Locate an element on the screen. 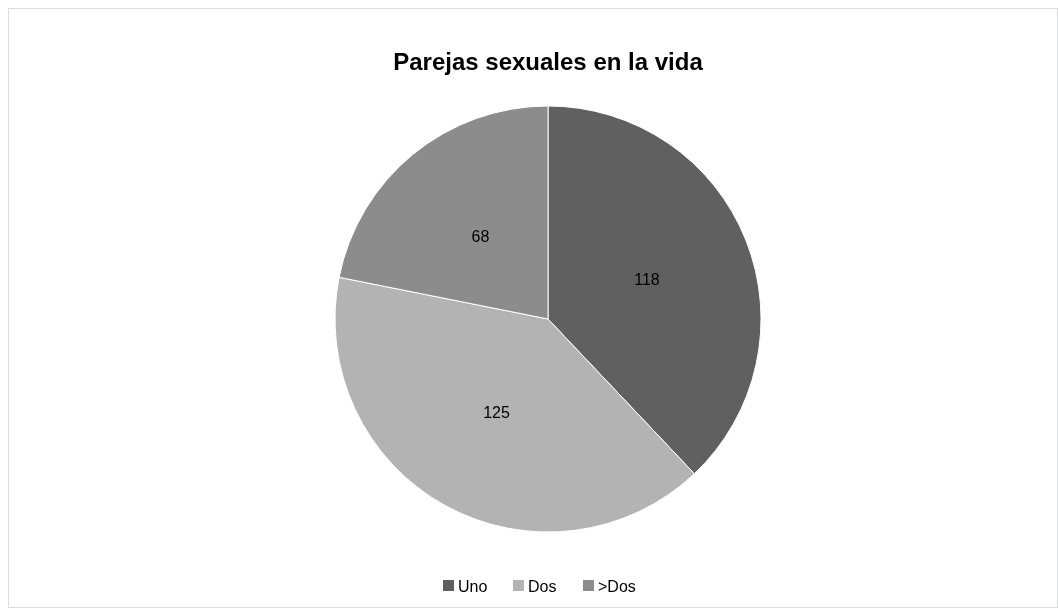 Image resolution: width=1058 pixels, height=609 pixels. legend-label: Uno is located at coordinates (473, 586).